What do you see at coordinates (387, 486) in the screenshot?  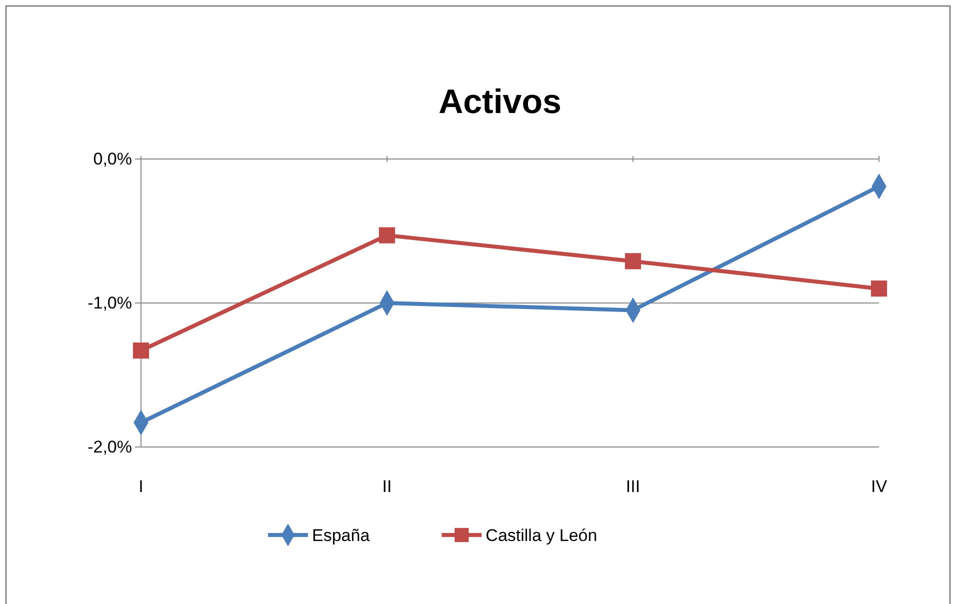 I see `x-tick-label: II` at bounding box center [387, 486].